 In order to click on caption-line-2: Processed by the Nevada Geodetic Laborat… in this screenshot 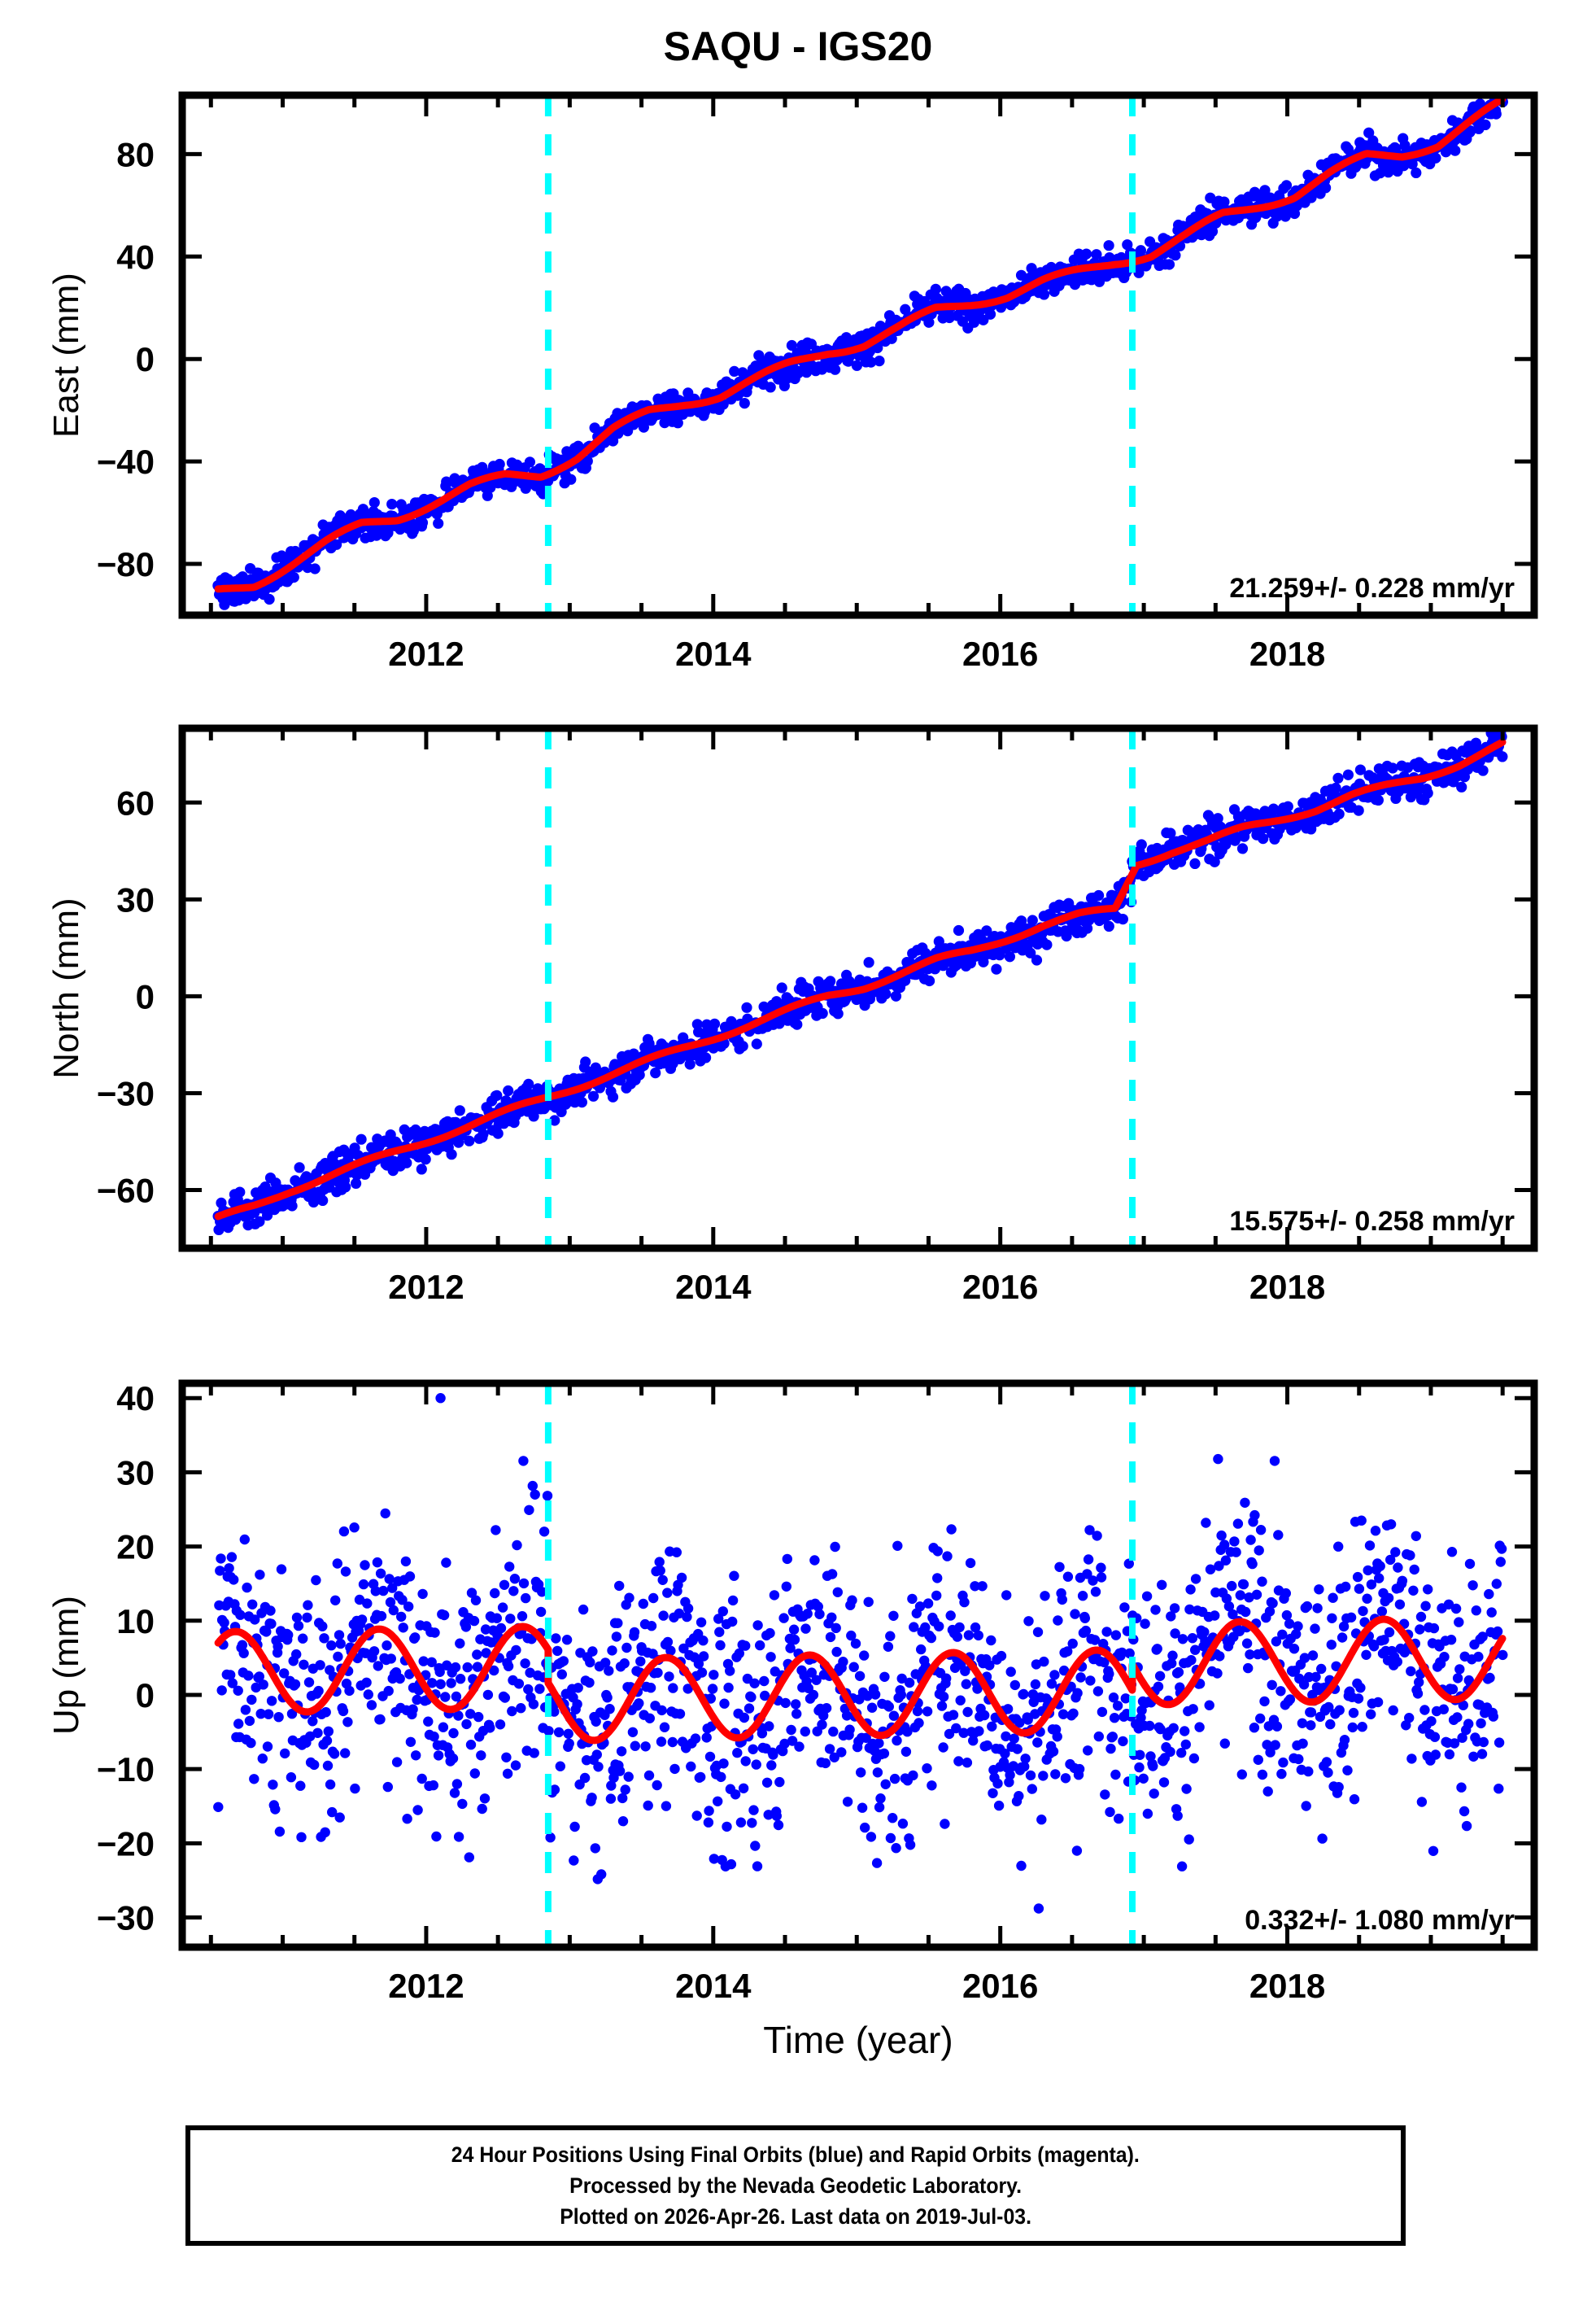, I will do `click(795, 2185)`.